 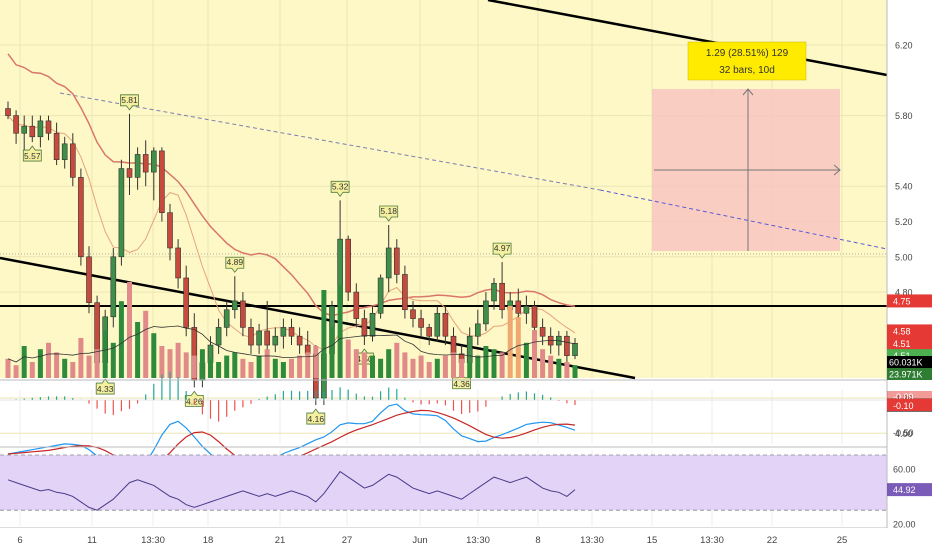 I want to click on rsi-axis-tick: 60.00, so click(x=904, y=469).